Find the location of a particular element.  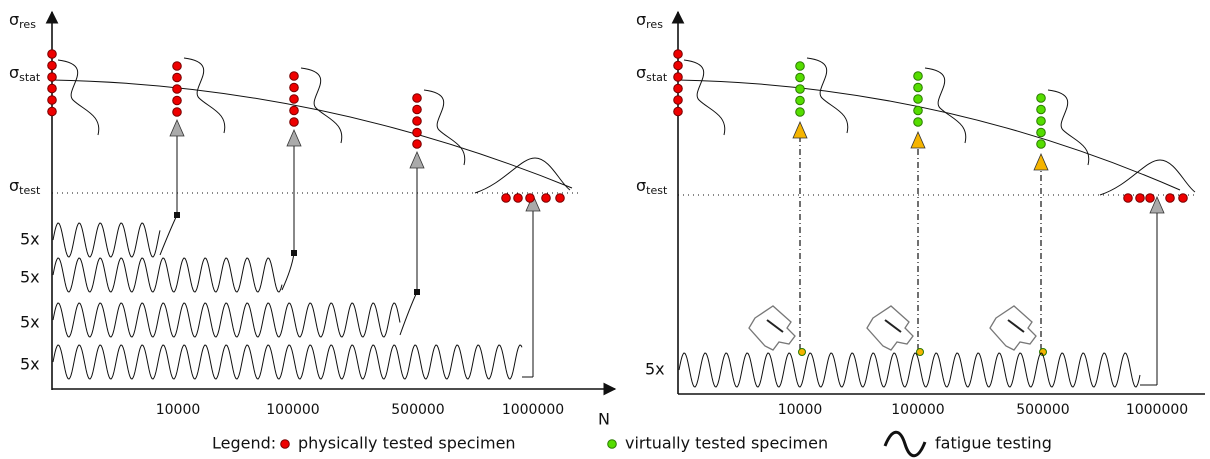

legend-wave is located at coordinates (905, 444).